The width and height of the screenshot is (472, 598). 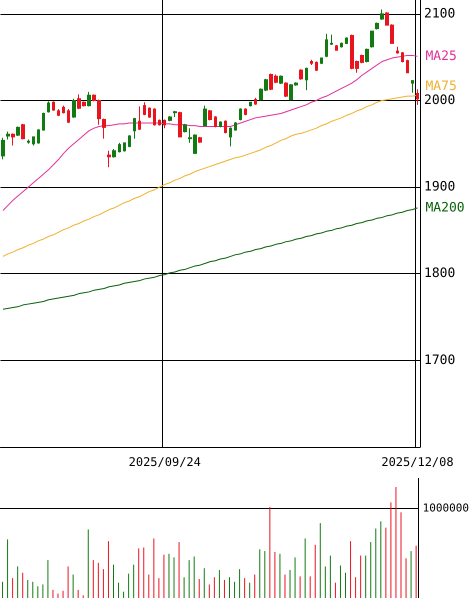 I want to click on y-tick-label: 1800, so click(x=440, y=274).